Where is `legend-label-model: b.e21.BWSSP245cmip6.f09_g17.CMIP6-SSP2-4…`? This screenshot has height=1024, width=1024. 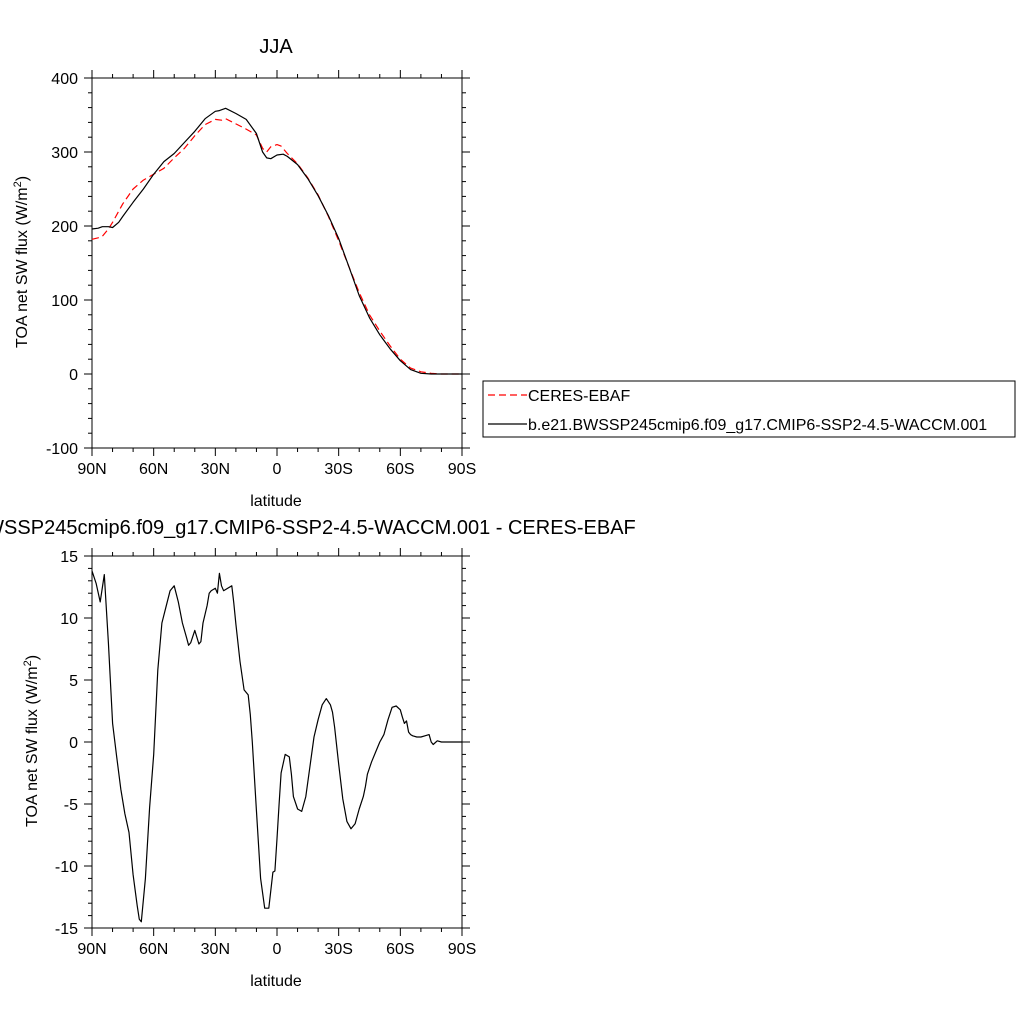 legend-label-model: b.e21.BWSSP245cmip6.f09_g17.CMIP6-SSP2-4… is located at coordinates (757, 425).